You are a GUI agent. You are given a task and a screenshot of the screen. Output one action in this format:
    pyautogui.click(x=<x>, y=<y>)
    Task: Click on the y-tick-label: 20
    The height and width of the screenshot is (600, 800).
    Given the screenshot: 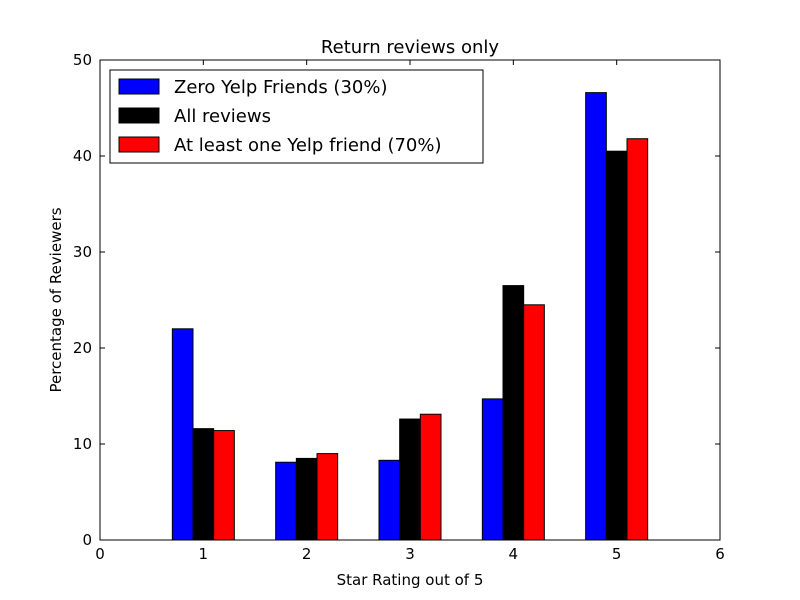 What is the action you would take?
    pyautogui.click(x=82, y=348)
    